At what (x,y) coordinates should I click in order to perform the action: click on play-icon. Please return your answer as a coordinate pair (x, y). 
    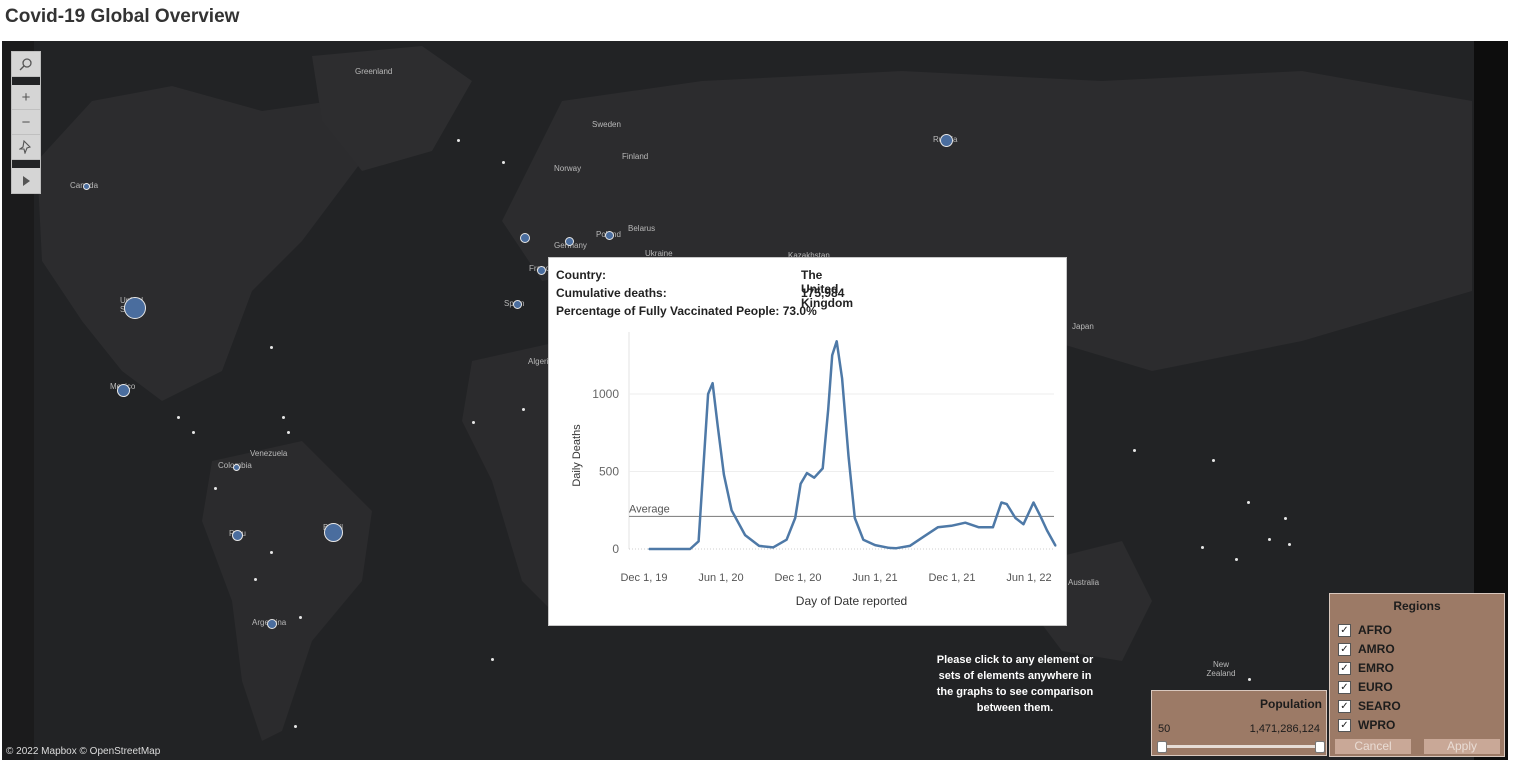
    Looking at the image, I should click on (26, 180).